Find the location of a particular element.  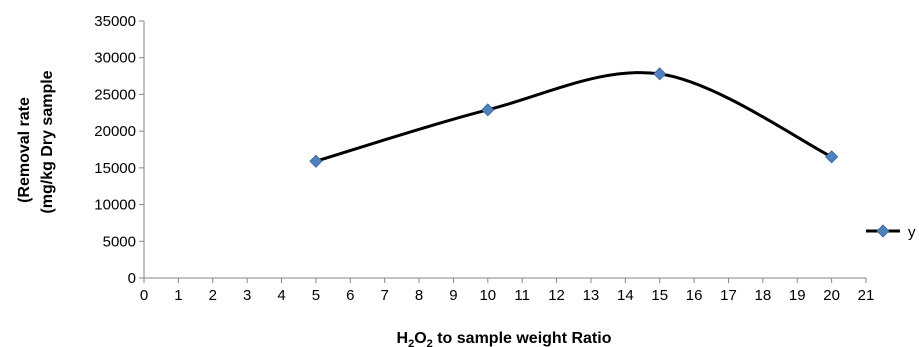

x-tick-label: 6 is located at coordinates (350, 295).